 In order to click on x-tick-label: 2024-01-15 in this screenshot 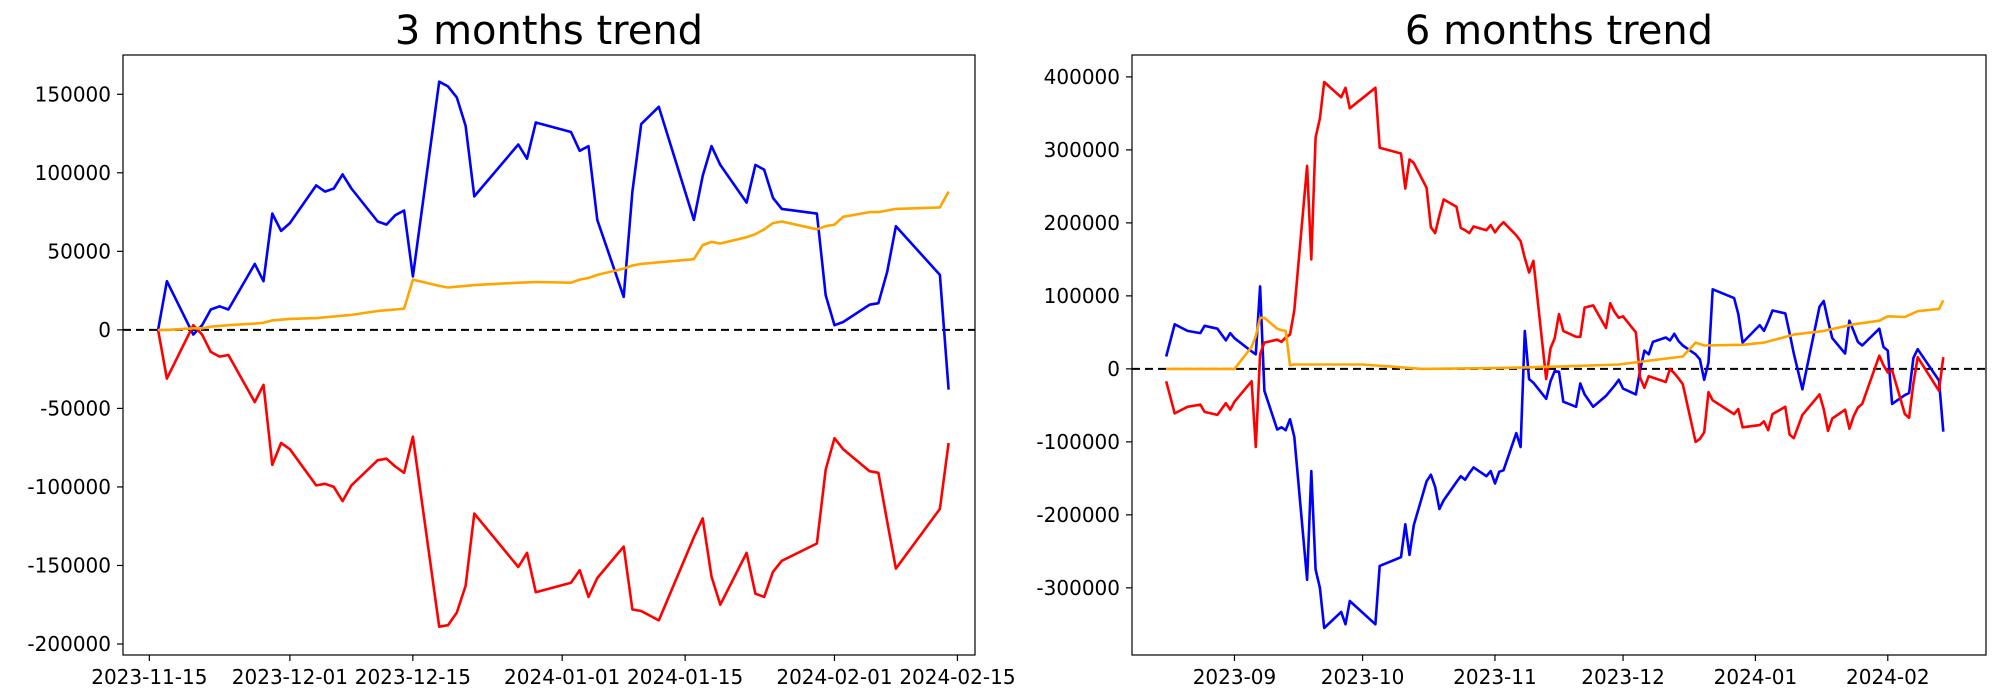, I will do `click(685, 677)`.